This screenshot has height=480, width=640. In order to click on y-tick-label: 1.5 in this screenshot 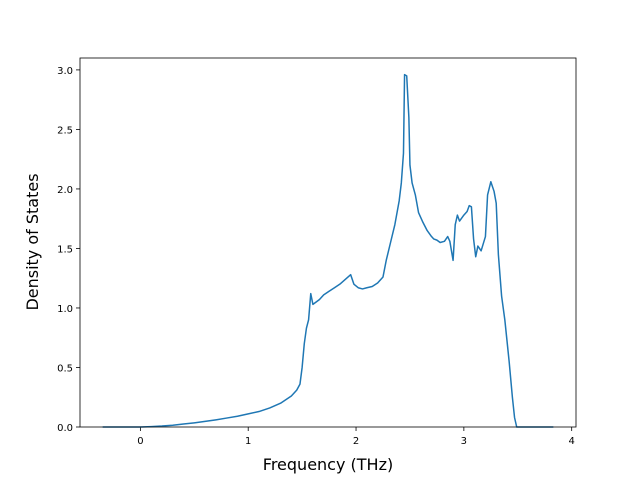, I will do `click(65, 249)`.